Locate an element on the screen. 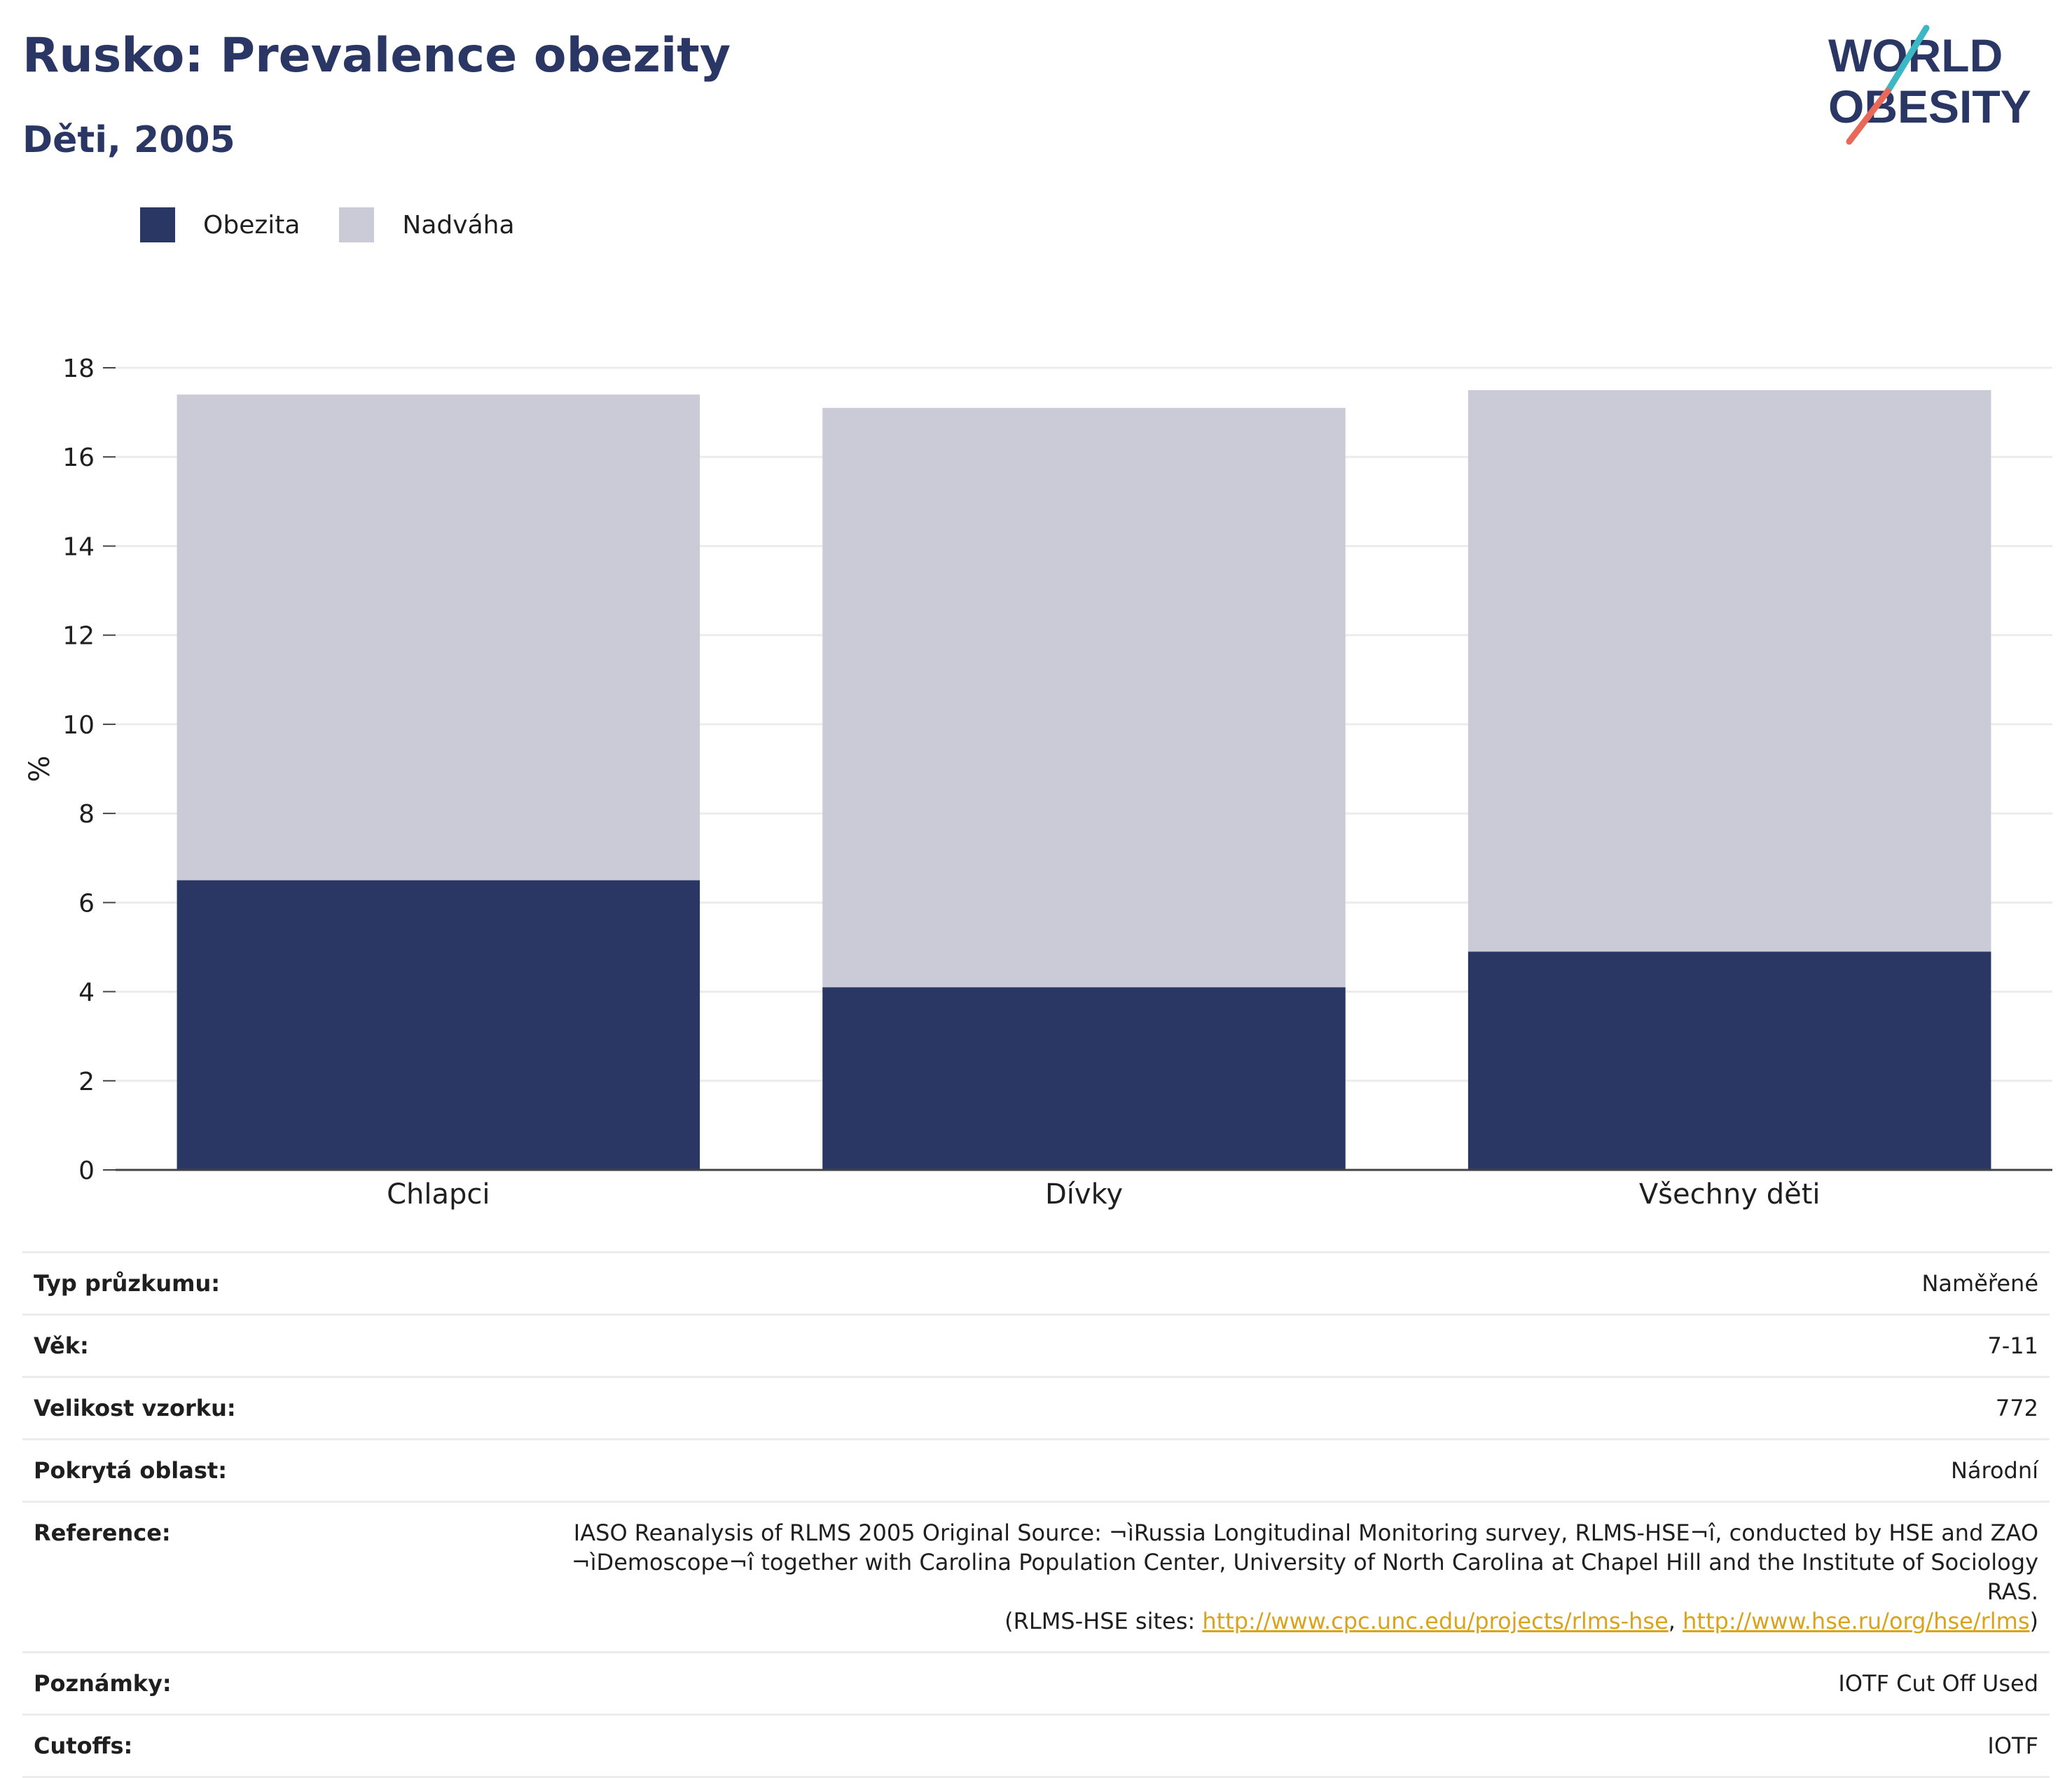 The image size is (2072, 1778). reference-link-hse: http://www.hse.ru/org/hse/rlms is located at coordinates (1857, 1621).